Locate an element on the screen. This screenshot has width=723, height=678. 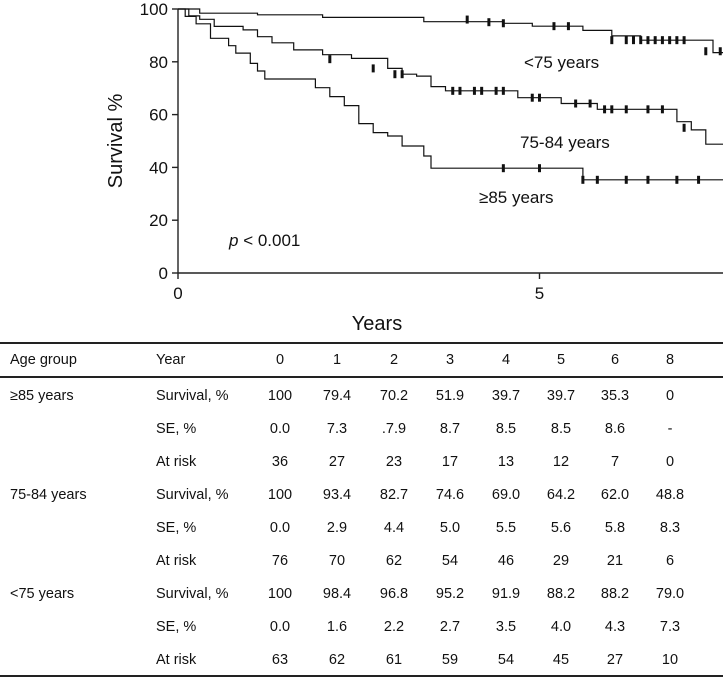
chart-censor-marks is located at coordinates (525, 99).